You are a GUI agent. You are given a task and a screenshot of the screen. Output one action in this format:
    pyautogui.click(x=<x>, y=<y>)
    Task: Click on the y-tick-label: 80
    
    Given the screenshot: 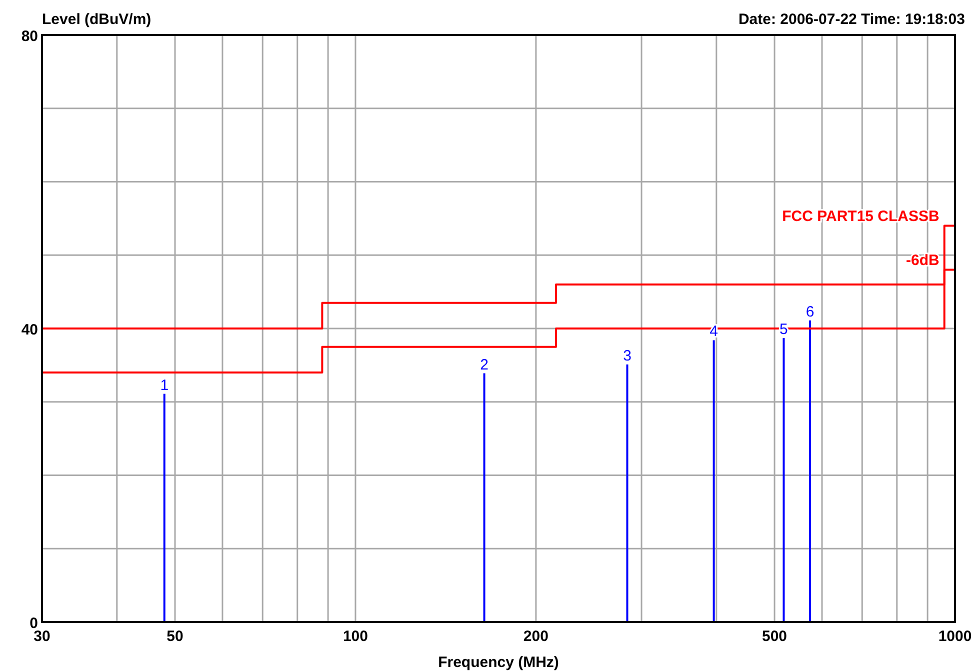 What is the action you would take?
    pyautogui.click(x=29, y=36)
    